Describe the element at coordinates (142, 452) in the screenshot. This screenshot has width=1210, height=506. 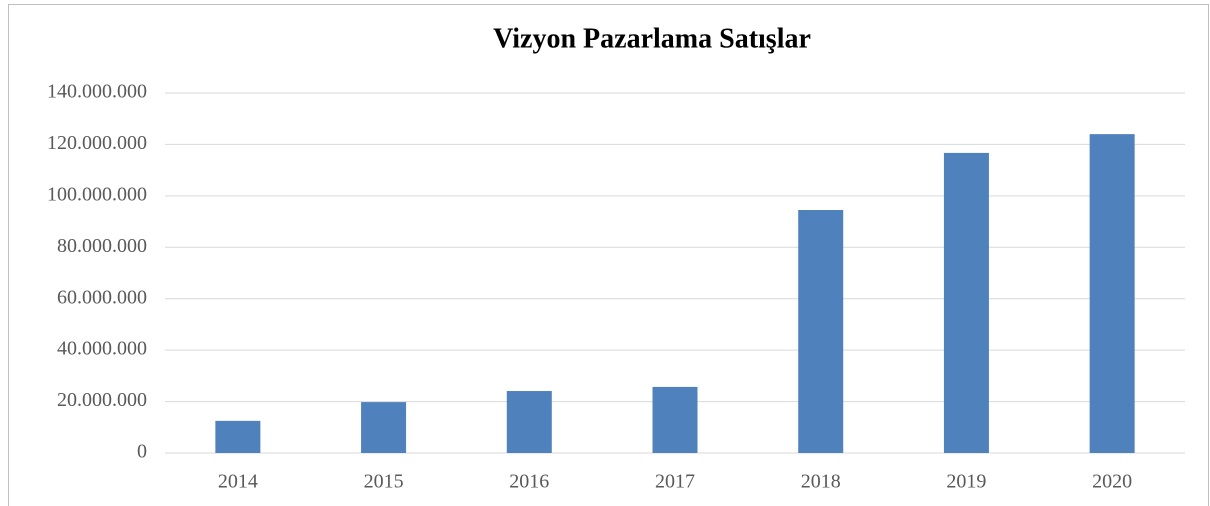
I see `y-tick-label: 0` at that location.